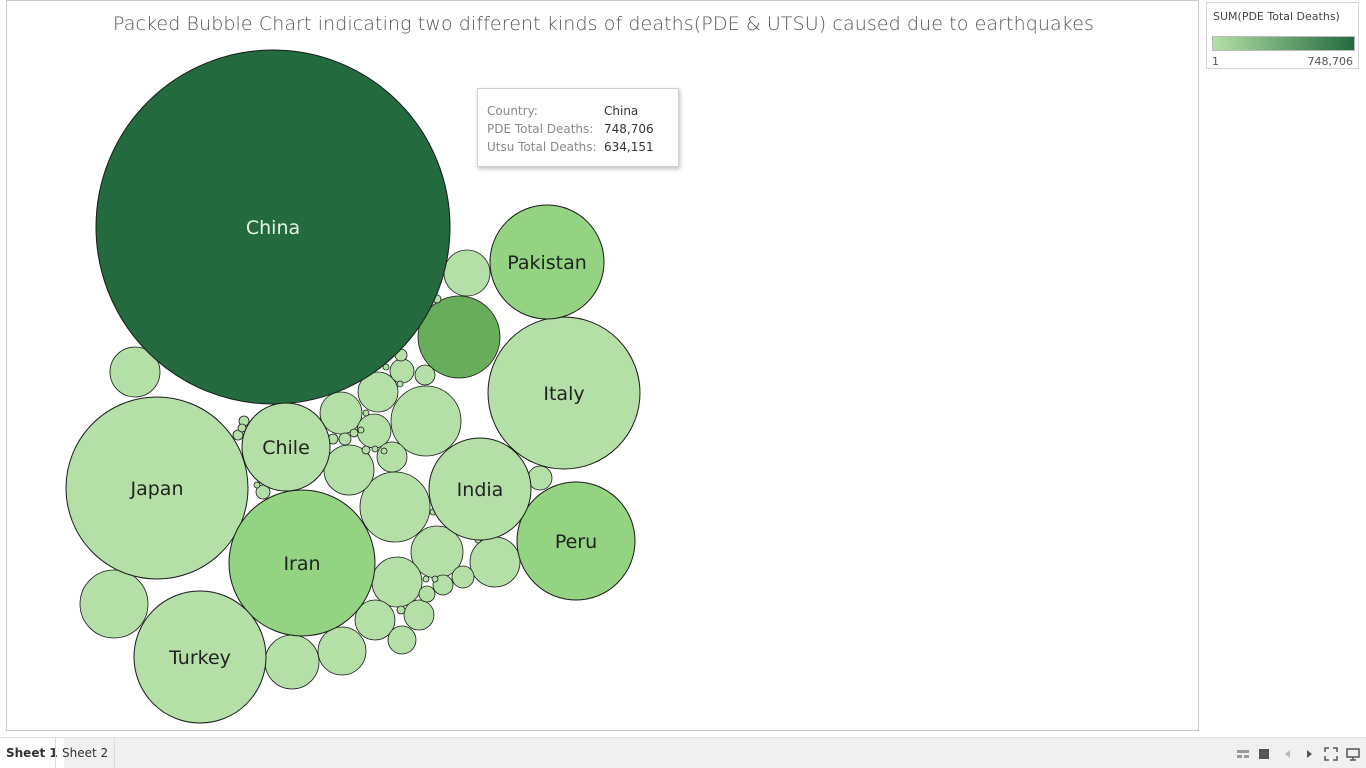  I want to click on bubble-label-iran: Iran, so click(301, 564).